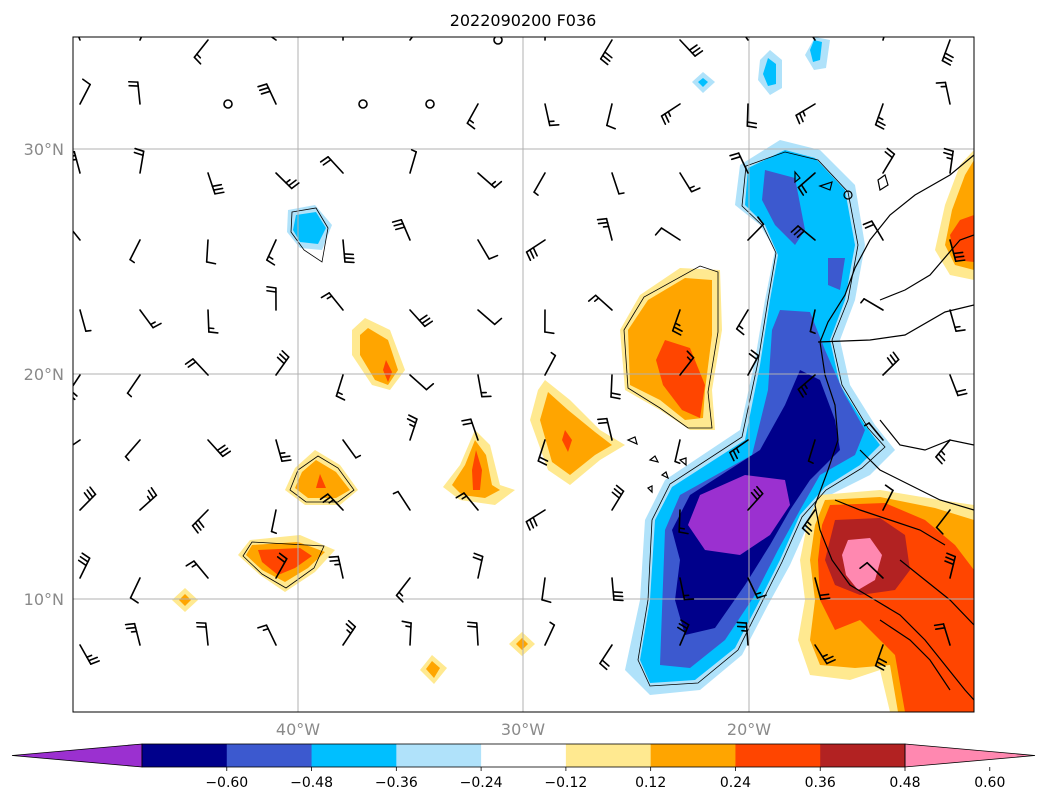 The height and width of the screenshot is (805, 1047). I want to click on lat-label-30N: 30°N, so click(44, 149).